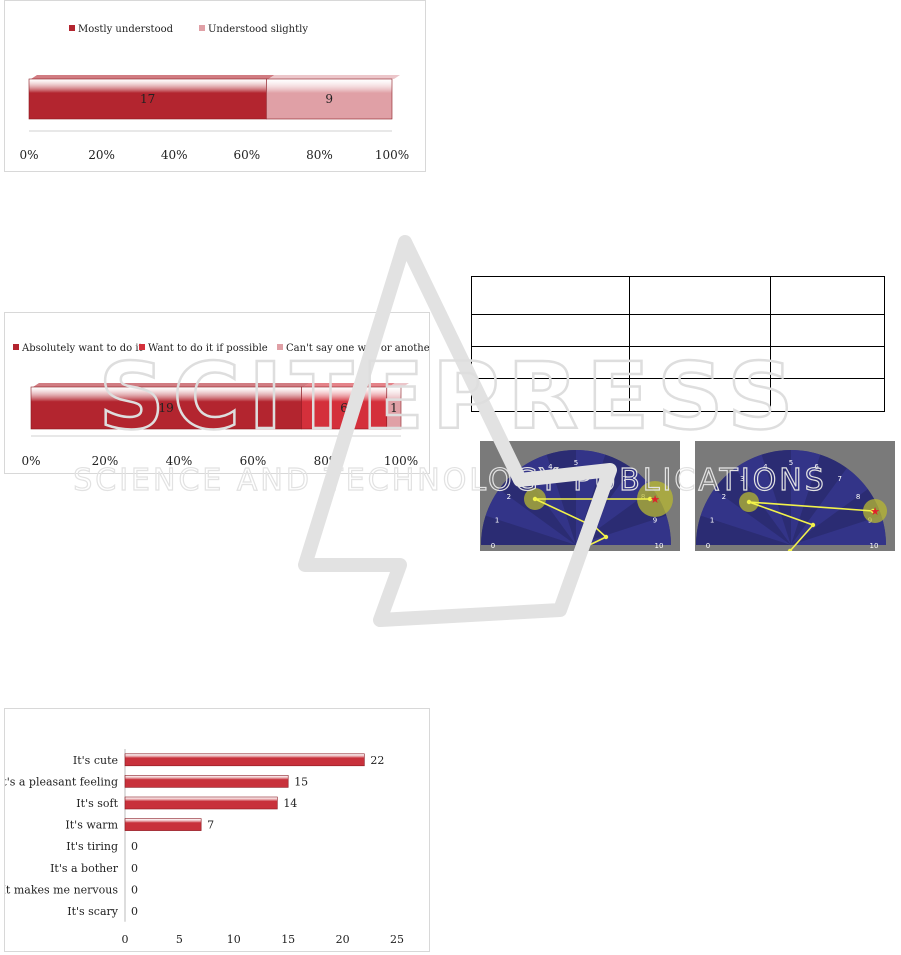 This screenshot has width=901, height=955. Describe the element at coordinates (210, 825) in the screenshot. I see `bar-value-label: 7` at that location.